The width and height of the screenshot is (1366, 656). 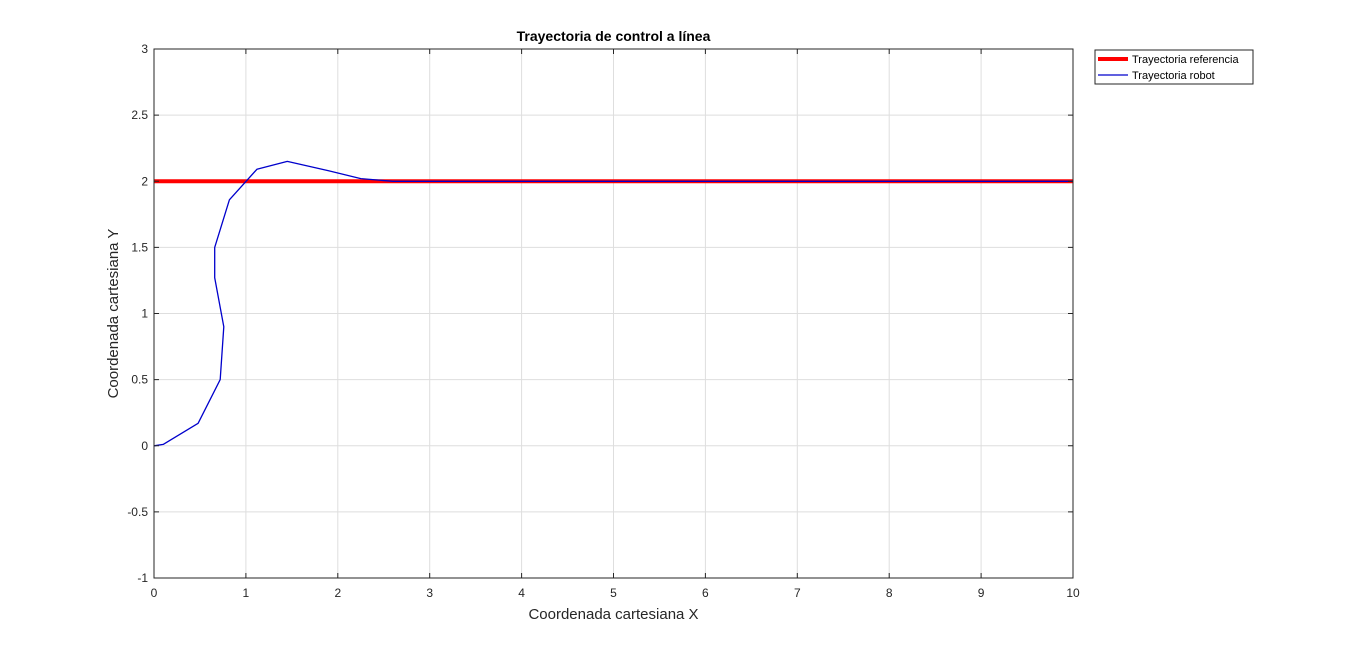 I want to click on legend-box, so click(x=1174, y=67).